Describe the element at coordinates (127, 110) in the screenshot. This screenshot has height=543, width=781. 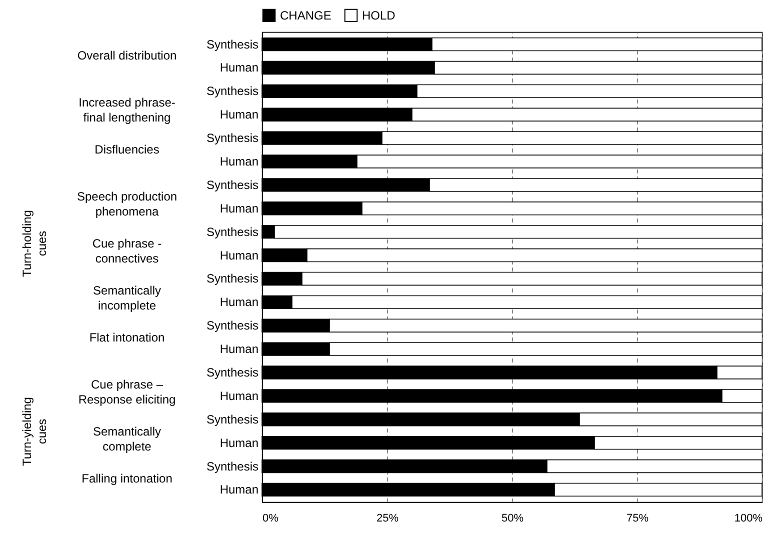
I see `text: Increased phrase-final lengthening` at that location.